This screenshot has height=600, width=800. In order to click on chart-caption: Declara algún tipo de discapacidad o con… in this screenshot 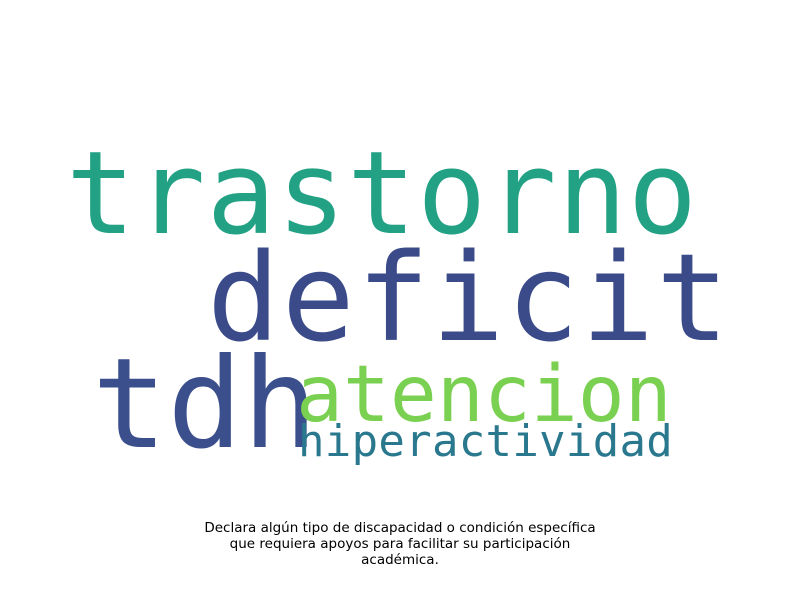, I will do `click(400, 544)`.